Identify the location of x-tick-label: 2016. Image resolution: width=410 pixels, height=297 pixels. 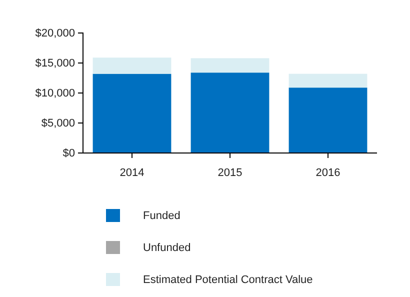
(328, 172).